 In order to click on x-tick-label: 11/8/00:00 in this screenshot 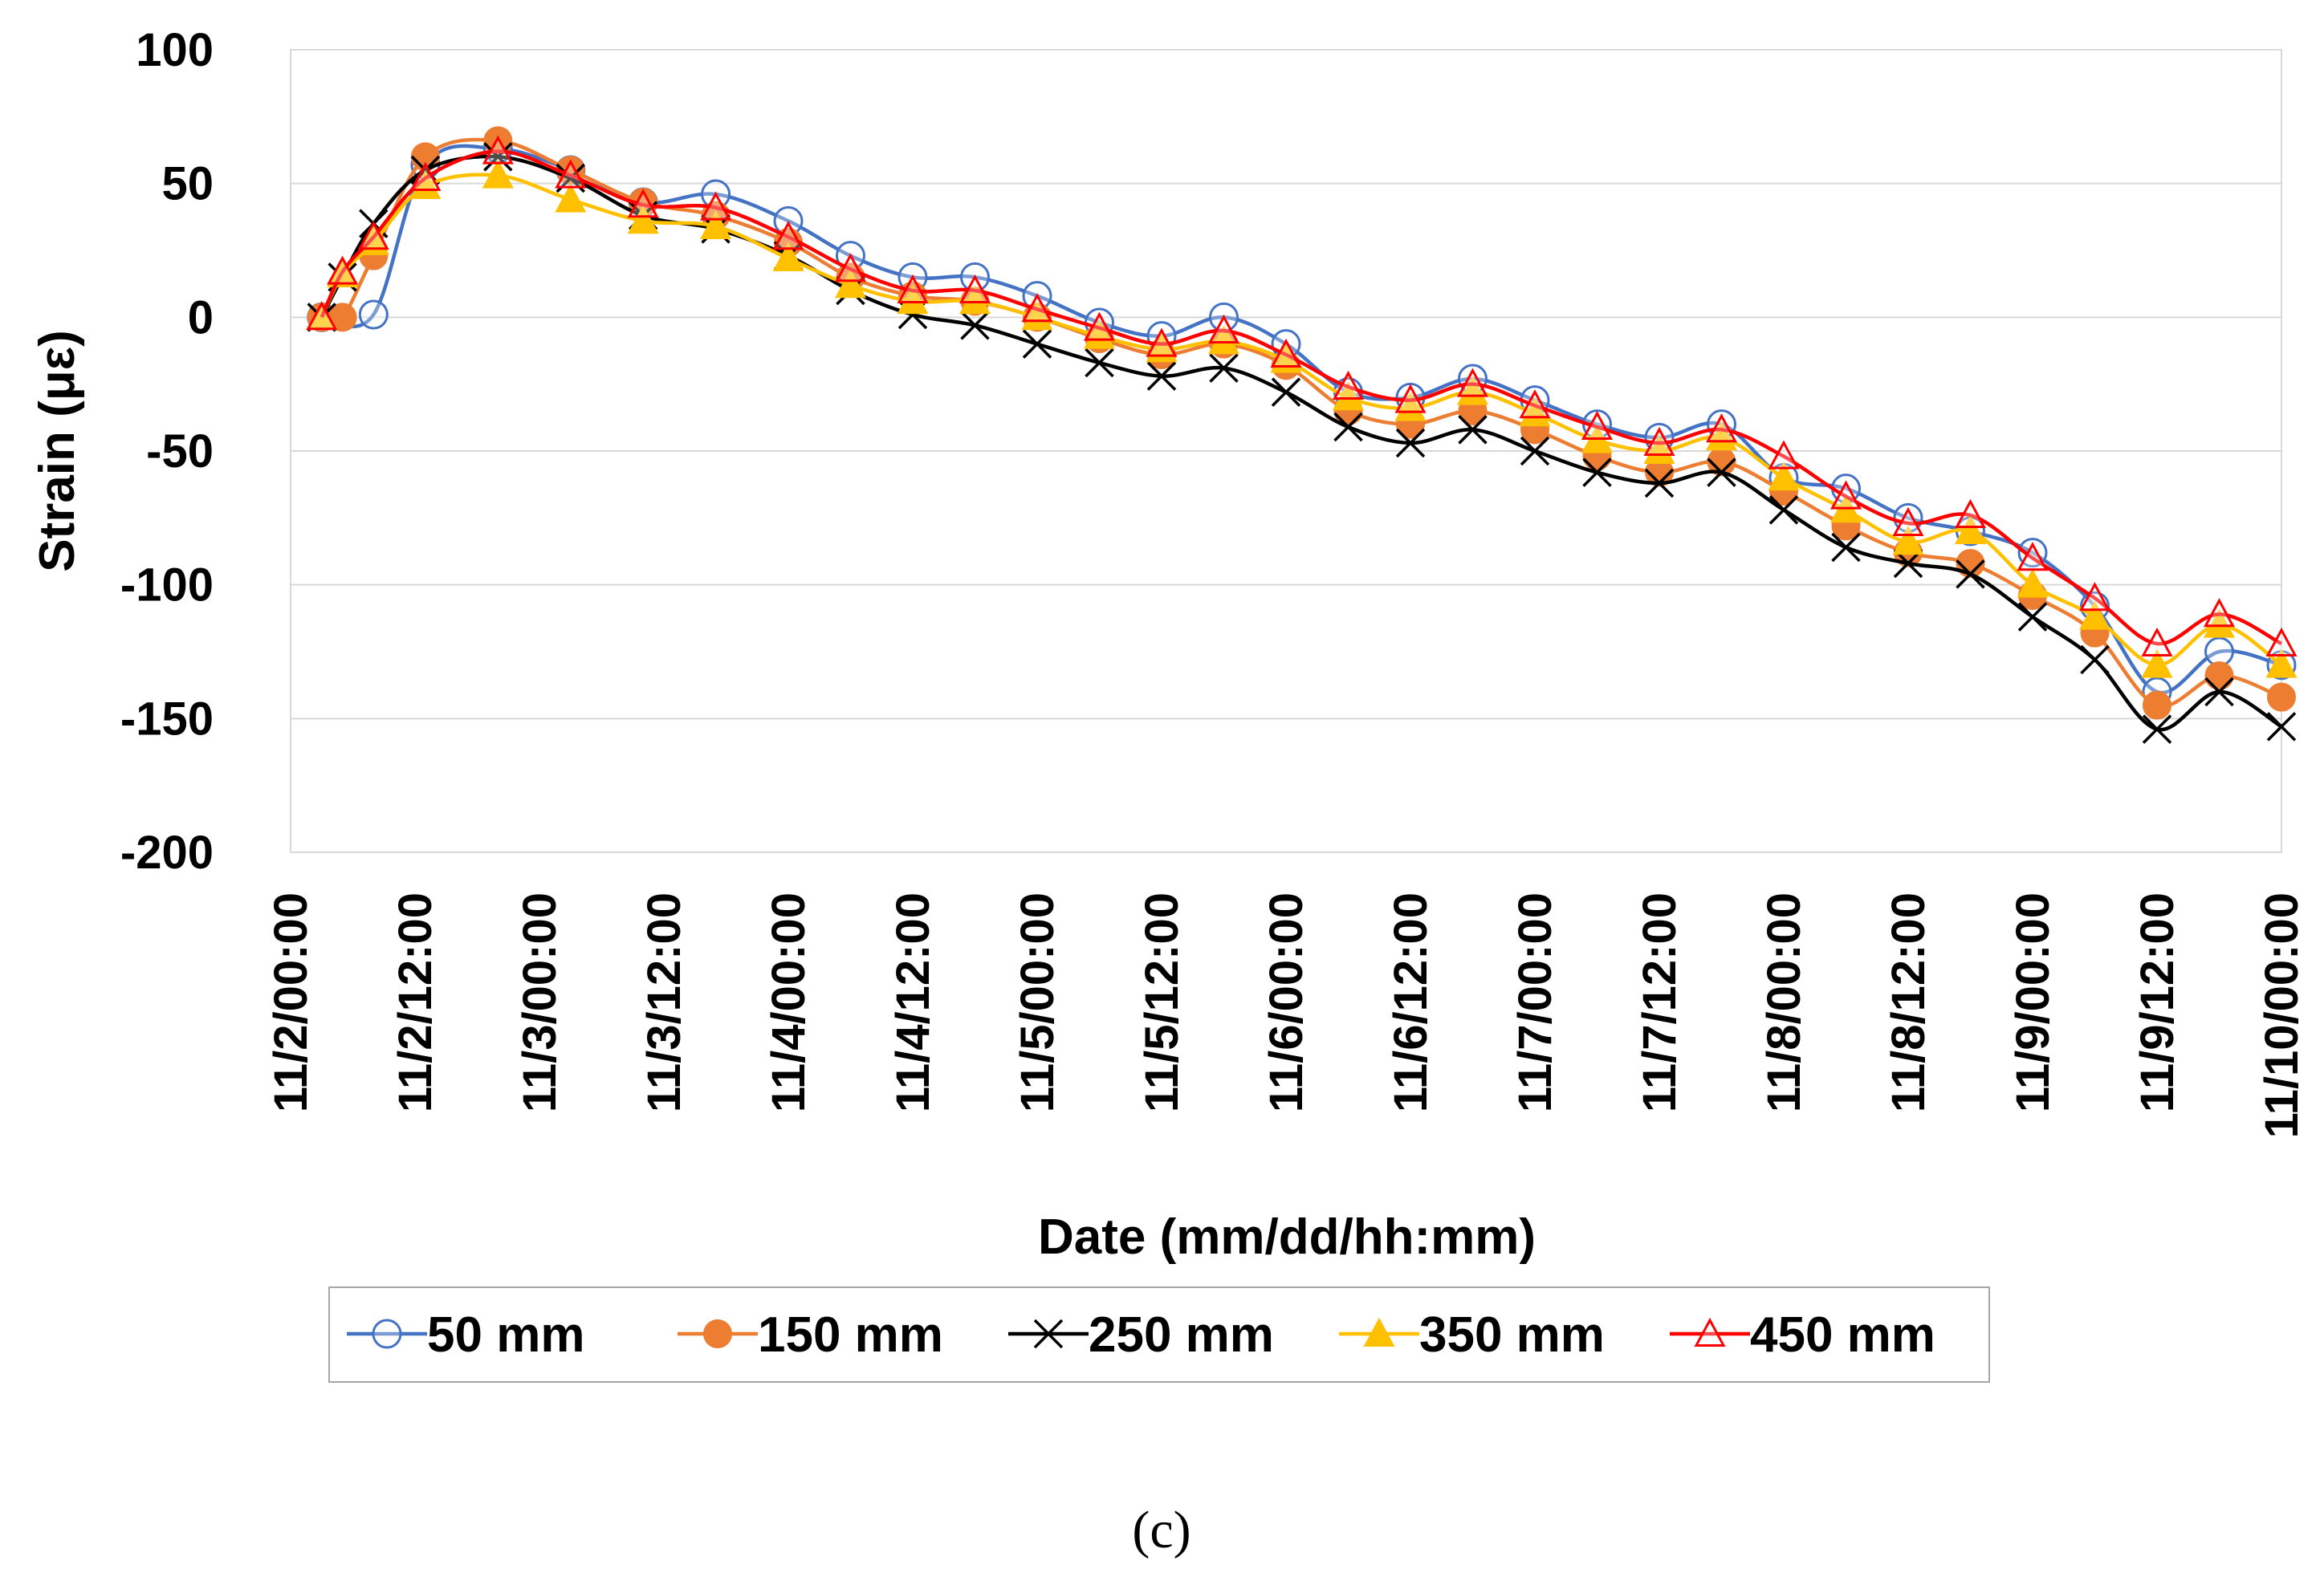, I will do `click(1784, 1002)`.